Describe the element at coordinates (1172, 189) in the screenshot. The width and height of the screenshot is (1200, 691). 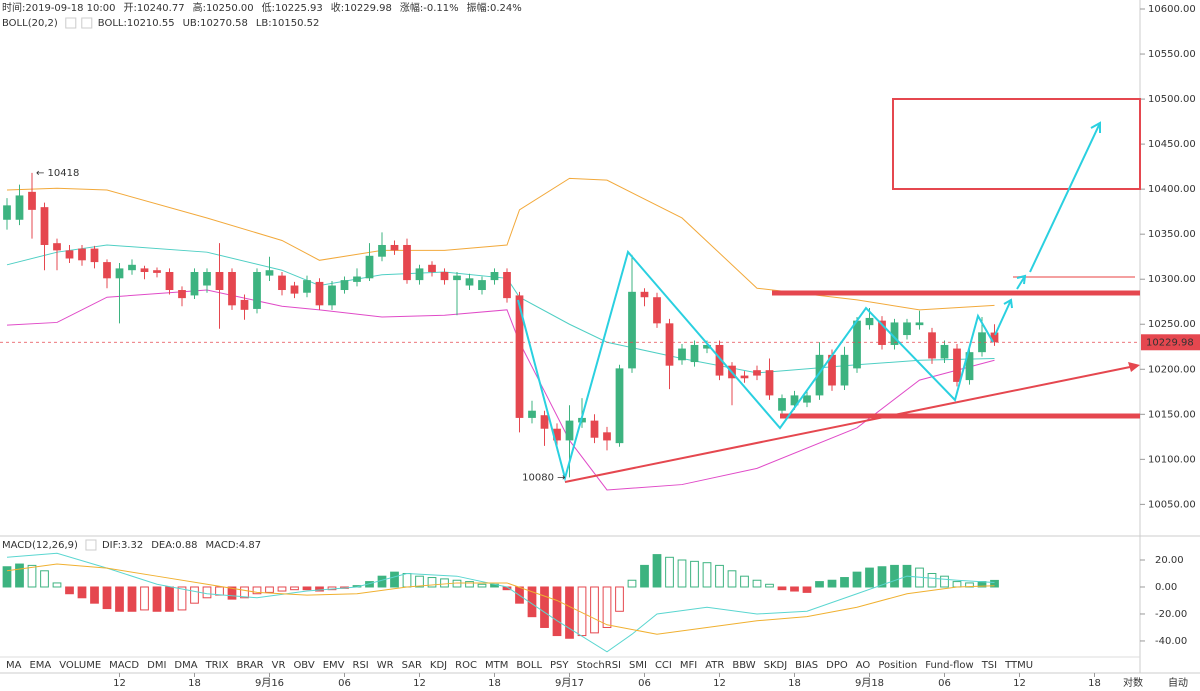
I see `y-tick-label: 10400.00` at that location.